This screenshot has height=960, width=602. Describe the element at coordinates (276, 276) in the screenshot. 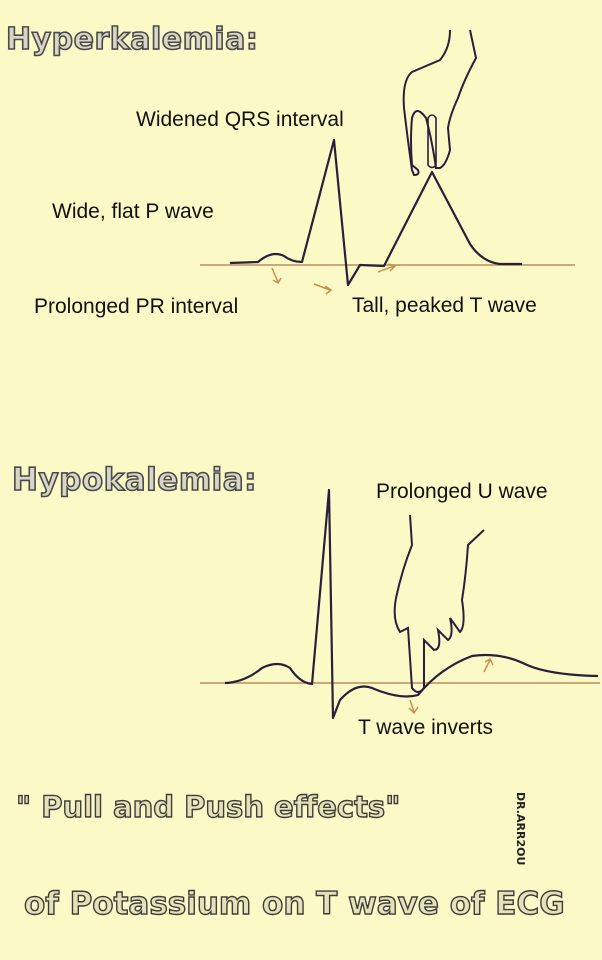

I see `hyper-arrow-p` at that location.